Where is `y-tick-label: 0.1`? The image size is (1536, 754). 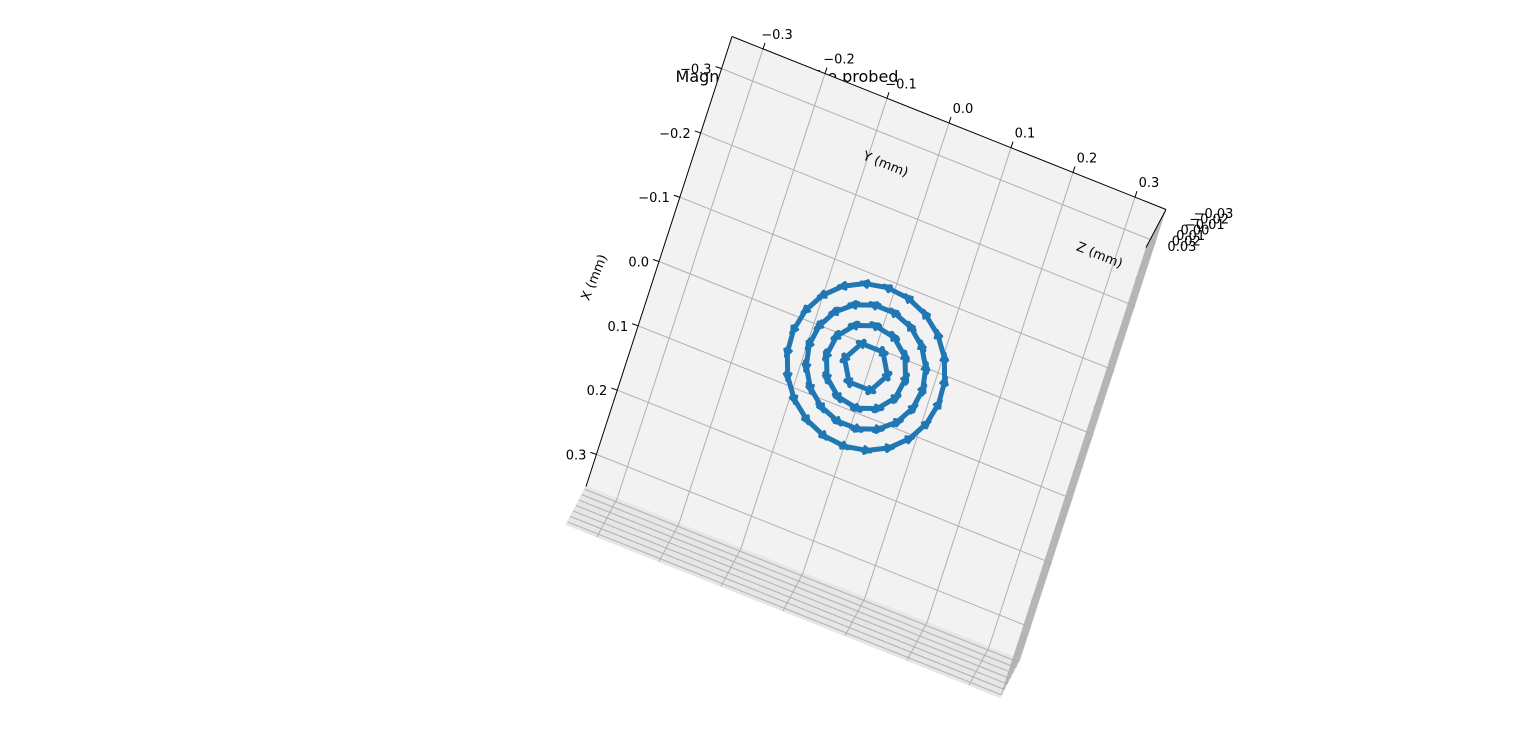 y-tick-label: 0.1 is located at coordinates (1025, 134).